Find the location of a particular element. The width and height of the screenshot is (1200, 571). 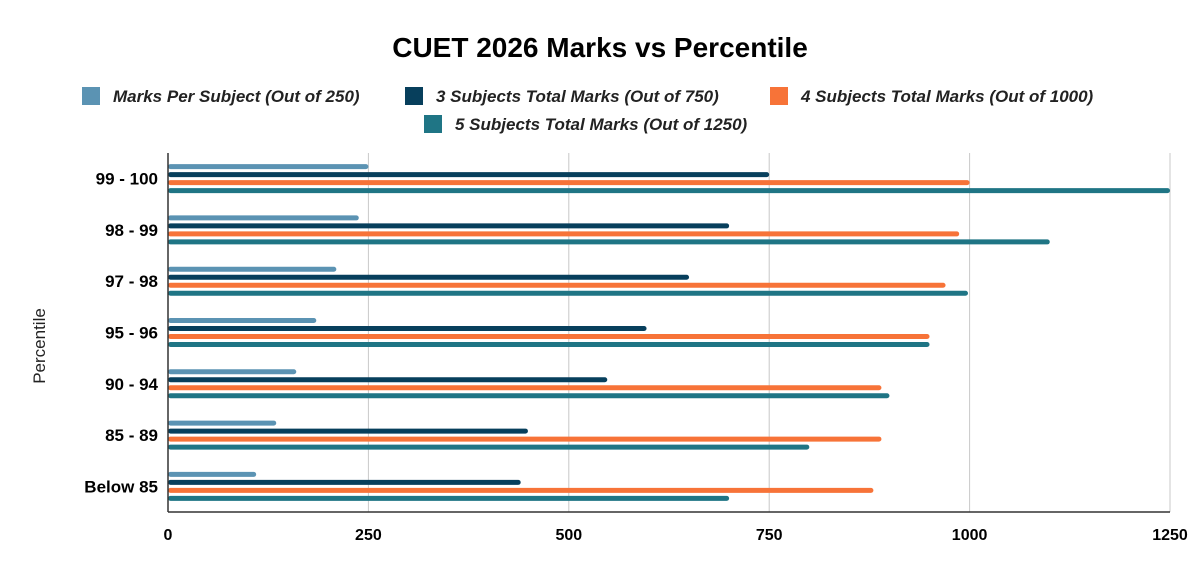

y-tick-label: 98 - 99 is located at coordinates (131, 230).